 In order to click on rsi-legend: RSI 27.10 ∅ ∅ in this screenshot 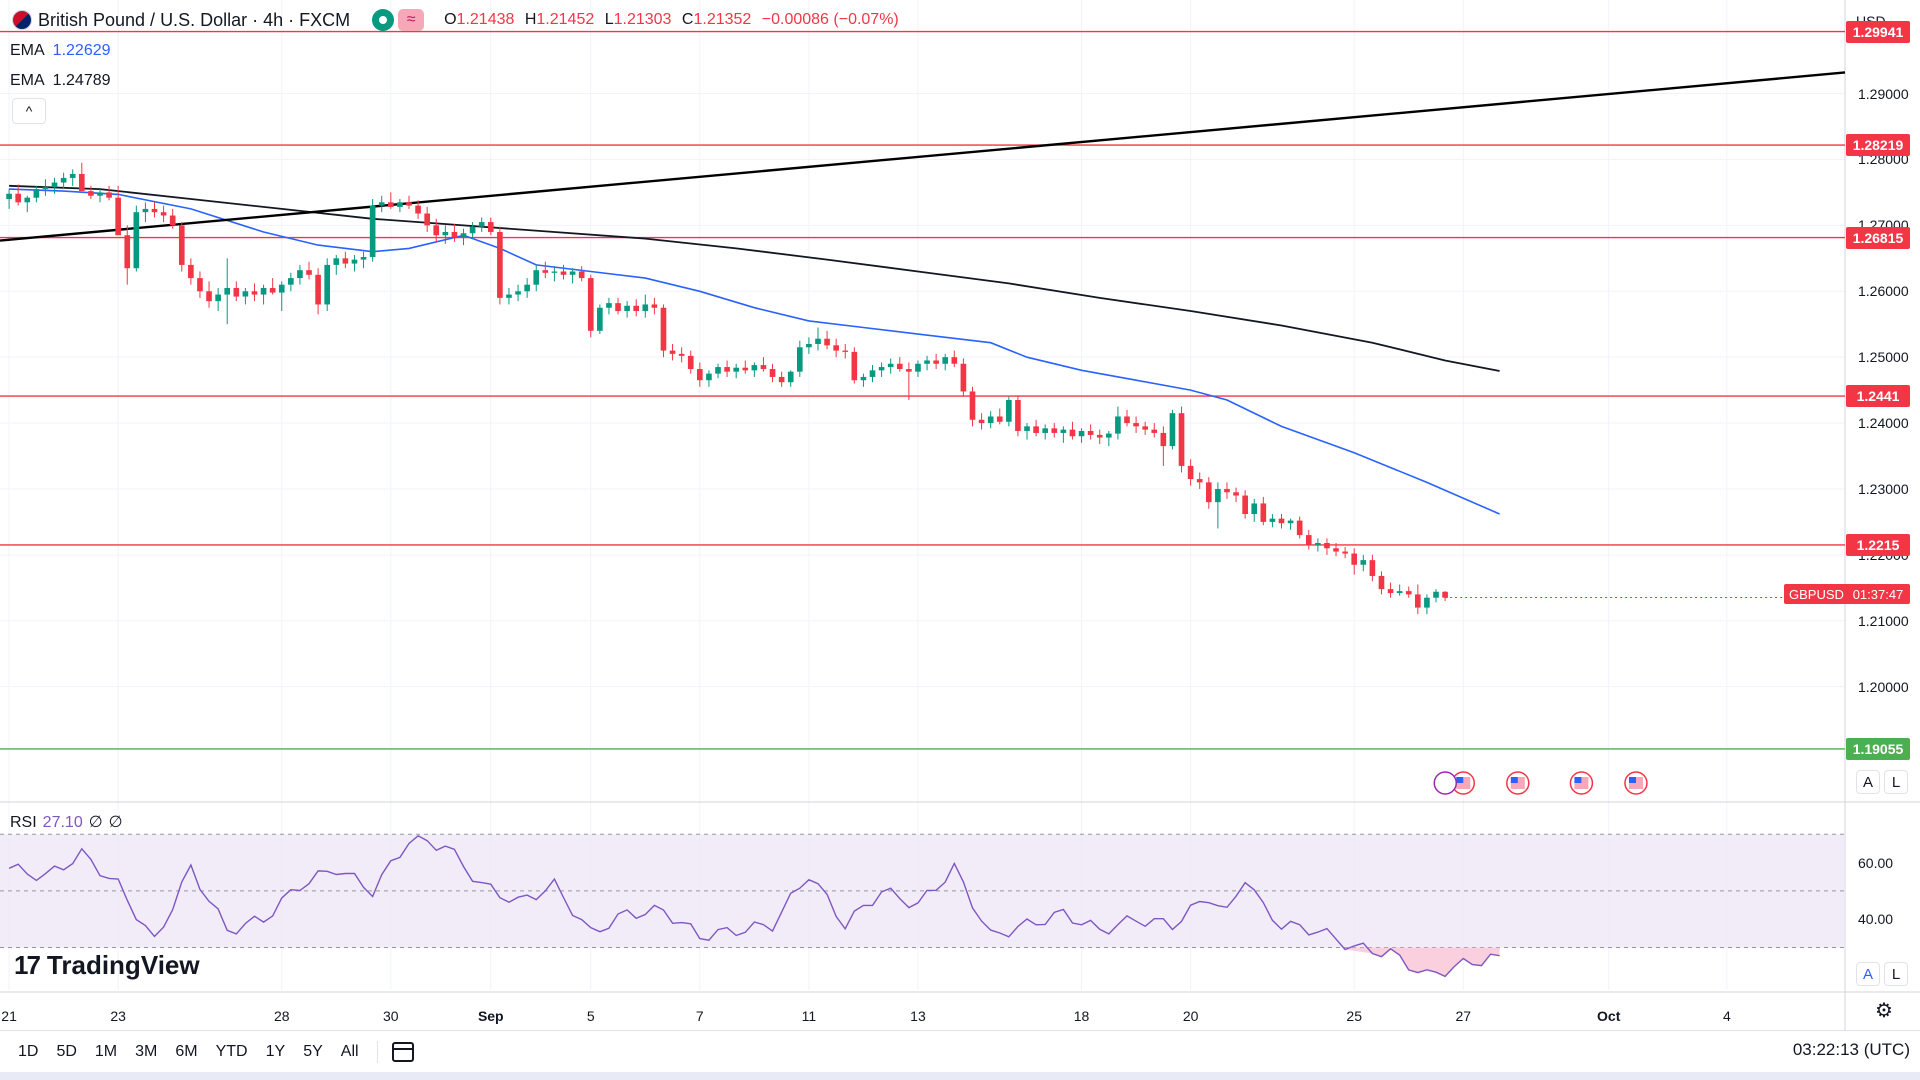, I will do `click(66, 822)`.